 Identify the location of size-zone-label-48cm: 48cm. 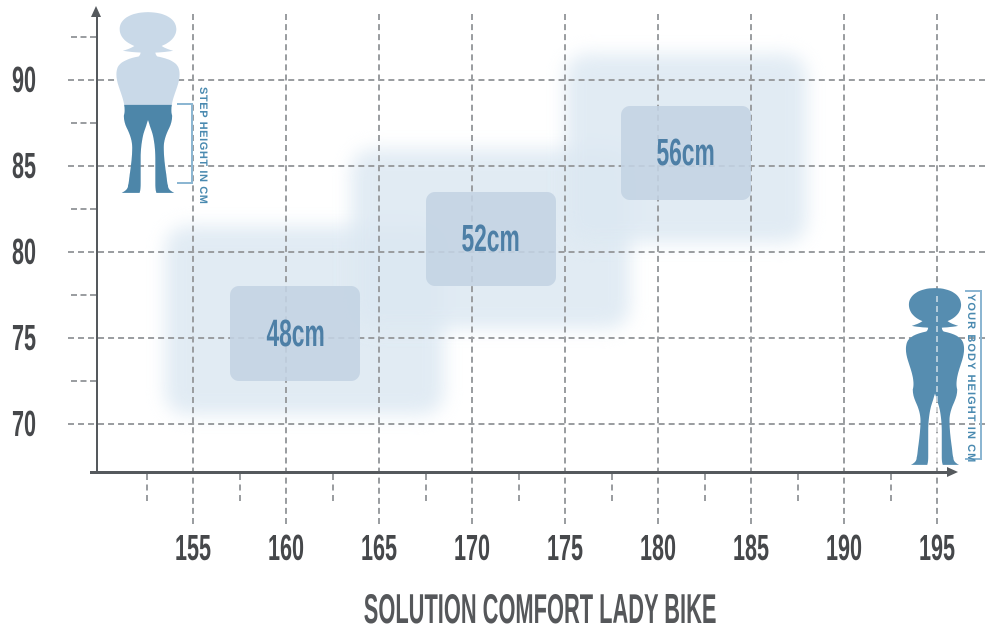
(295, 334).